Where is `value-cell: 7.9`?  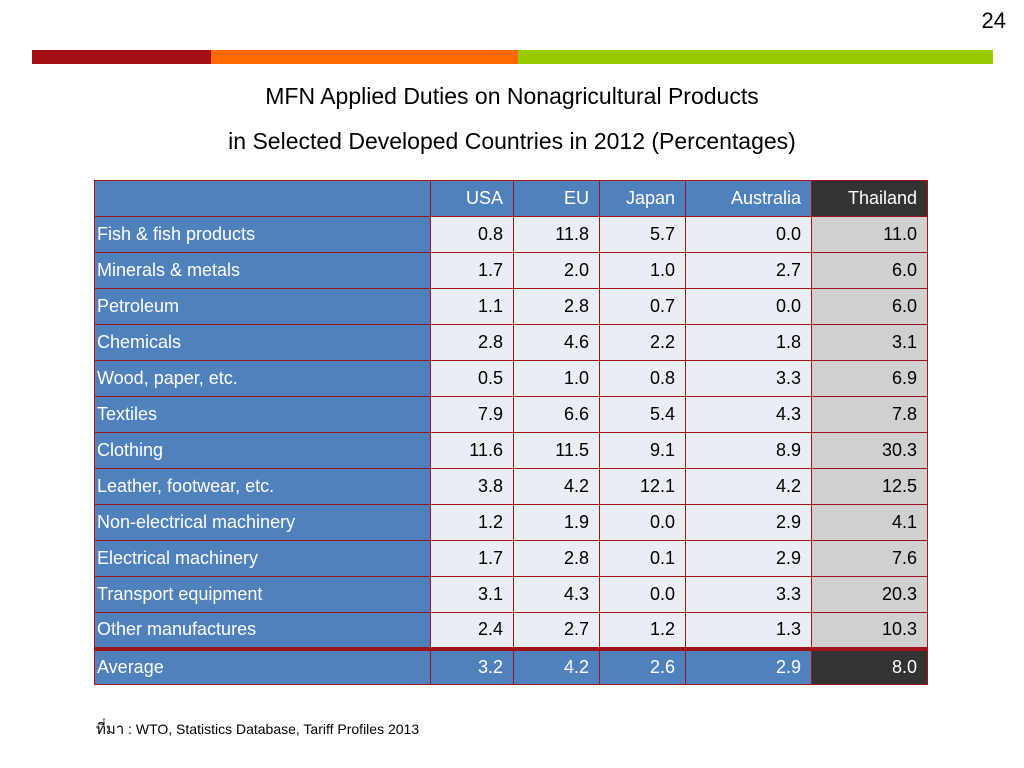
value-cell: 7.9 is located at coordinates (472, 414).